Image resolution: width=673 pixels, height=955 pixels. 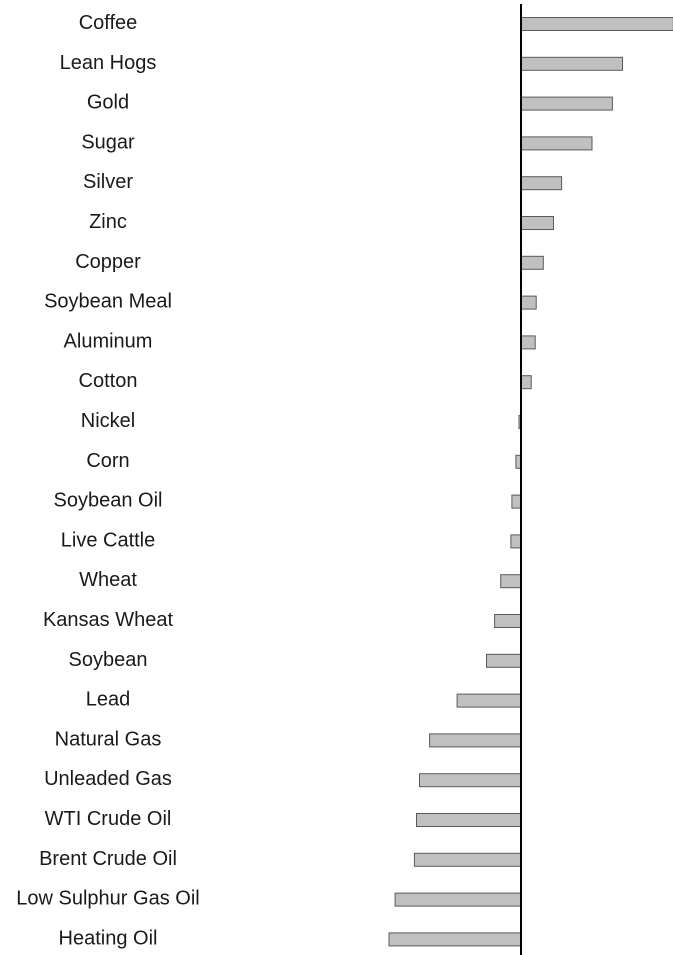 I want to click on category-label: Low Sulphur Gas Oil, so click(x=107, y=899).